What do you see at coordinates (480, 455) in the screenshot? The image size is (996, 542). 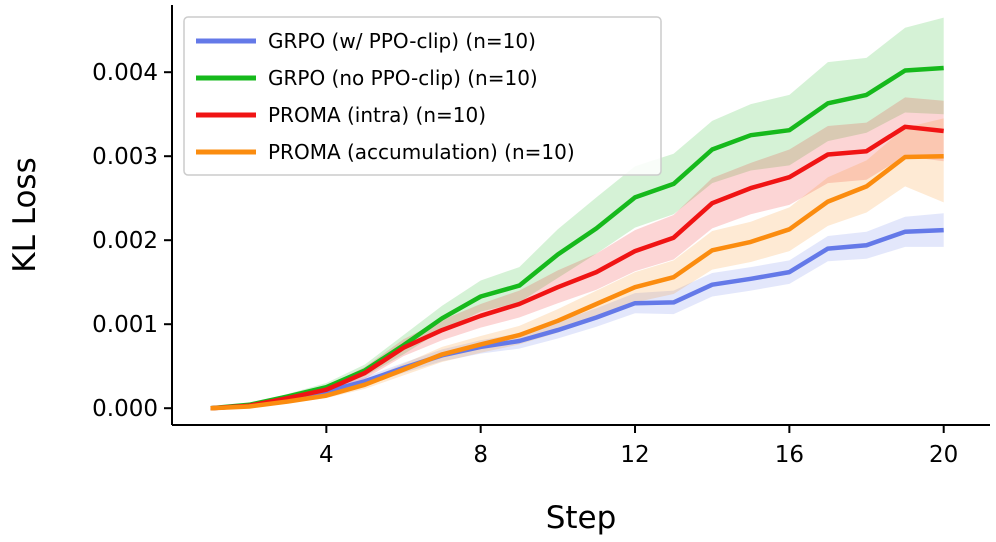 I see `x-tick-label: 8` at bounding box center [480, 455].